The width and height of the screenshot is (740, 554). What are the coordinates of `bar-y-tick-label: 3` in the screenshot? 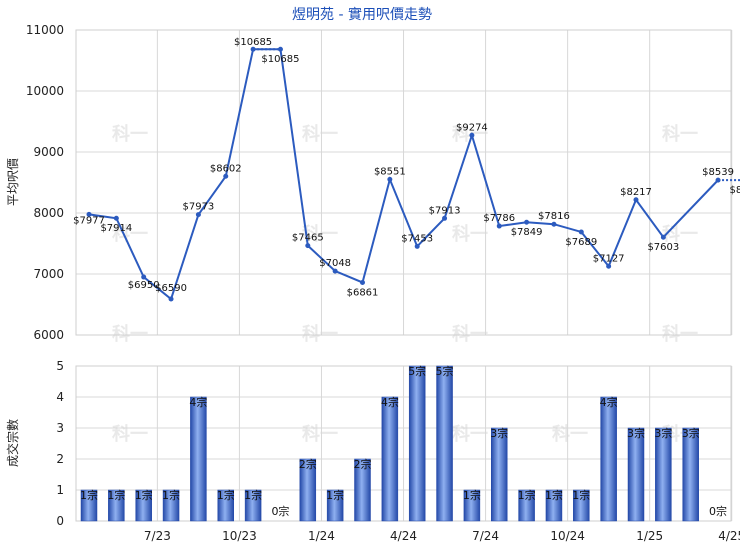 It's located at (60, 428).